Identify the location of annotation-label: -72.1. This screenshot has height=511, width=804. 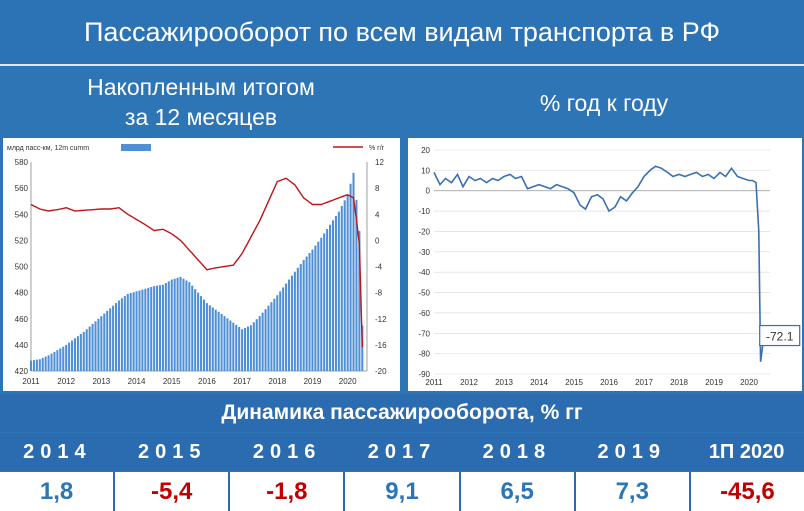
(780, 335).